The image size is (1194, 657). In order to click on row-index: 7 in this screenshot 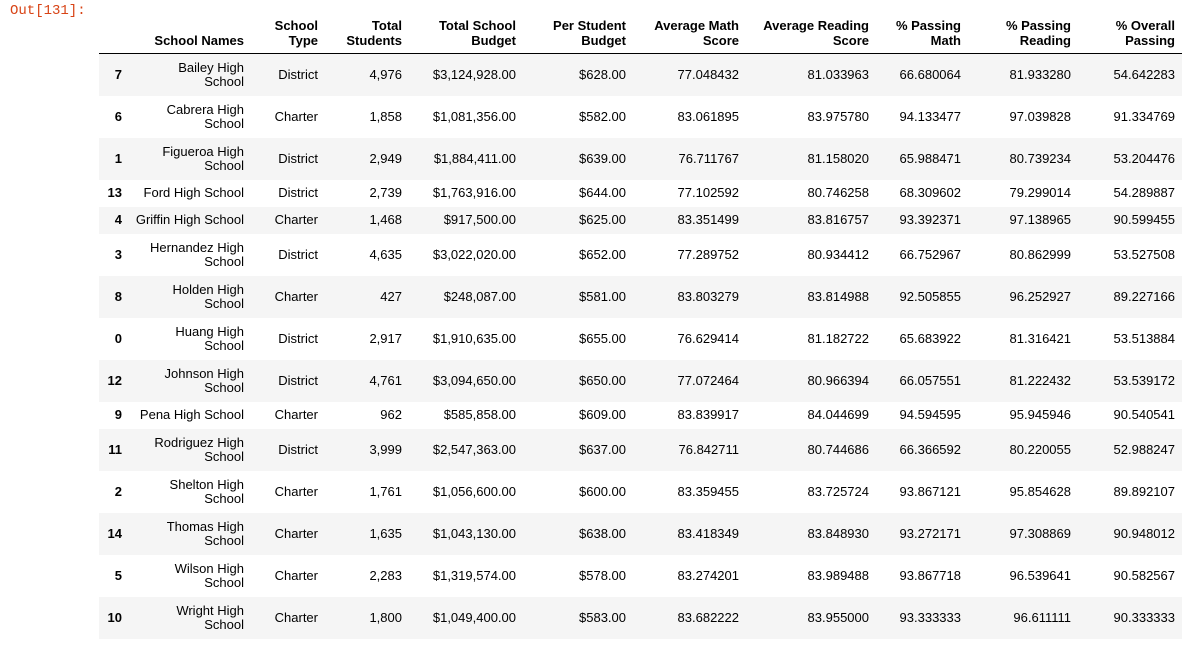, I will do `click(118, 74)`.